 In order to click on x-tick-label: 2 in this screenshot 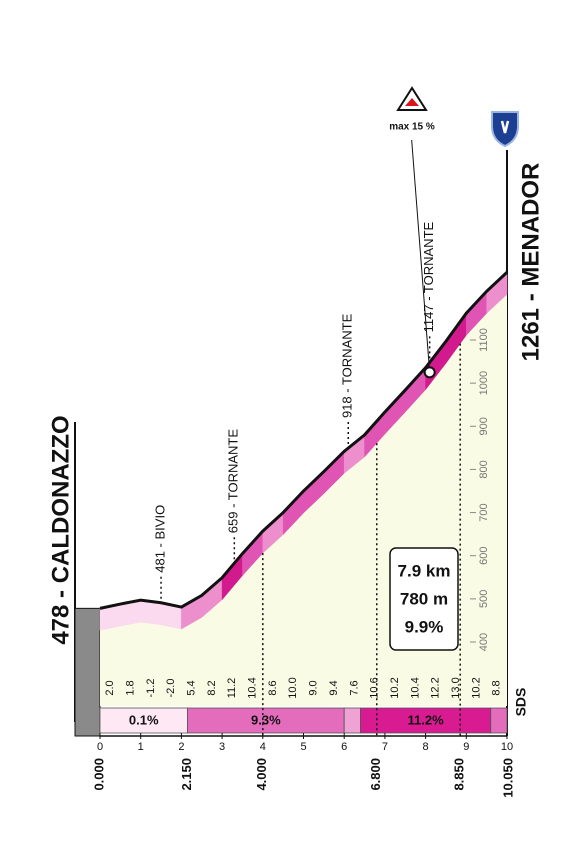, I will do `click(181, 747)`.